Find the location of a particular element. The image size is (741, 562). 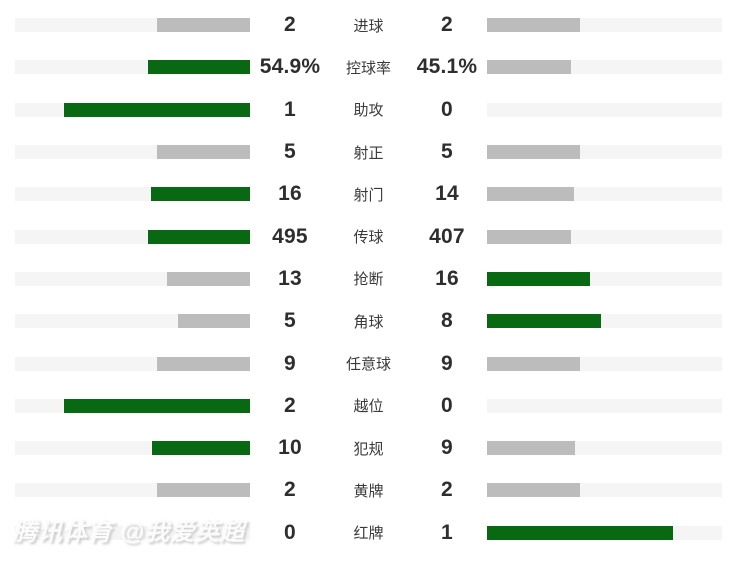

away-stat-value: 5 is located at coordinates (447, 152).